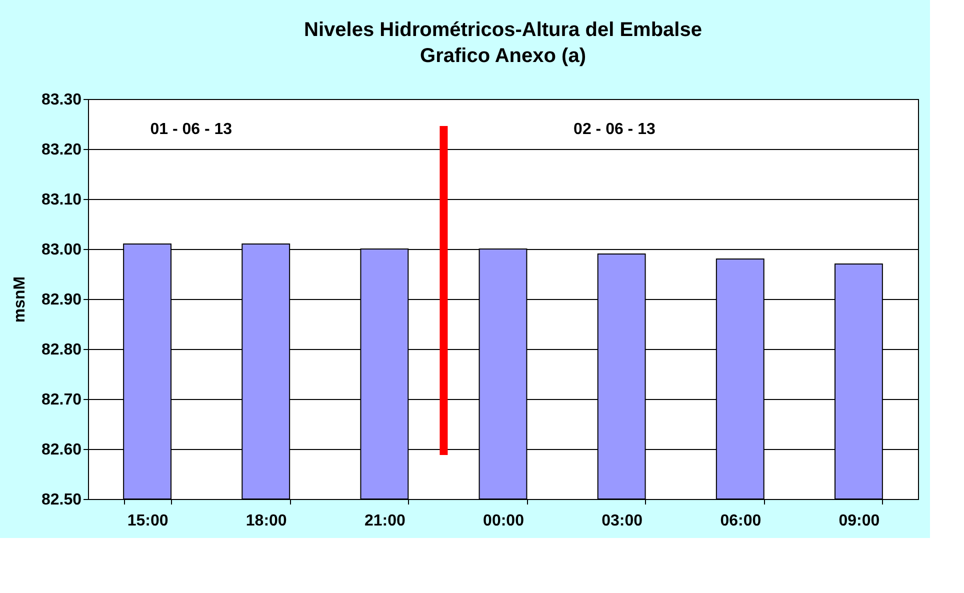  I want to click on y-tick-label: 82.80, so click(61, 350).